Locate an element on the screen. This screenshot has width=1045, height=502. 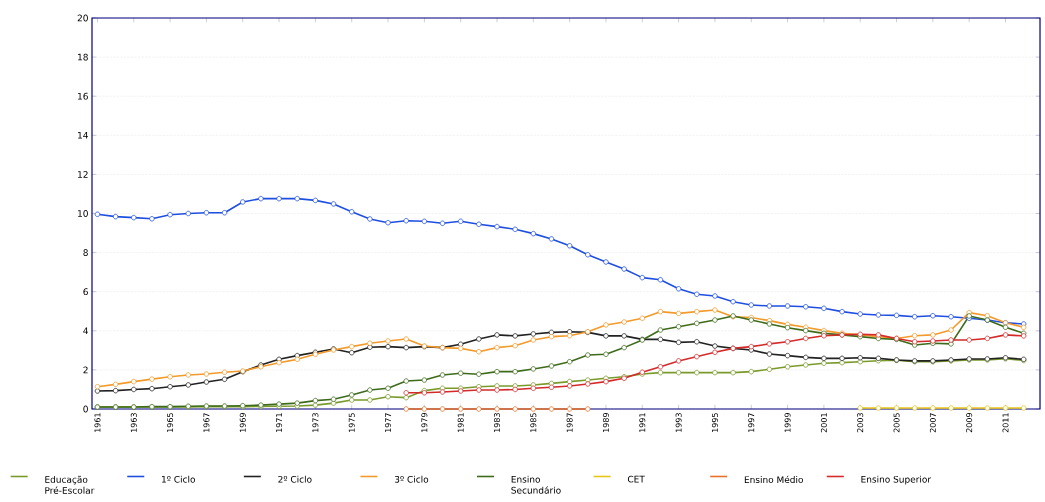
y-tick-label: 16 is located at coordinates (83, 96).